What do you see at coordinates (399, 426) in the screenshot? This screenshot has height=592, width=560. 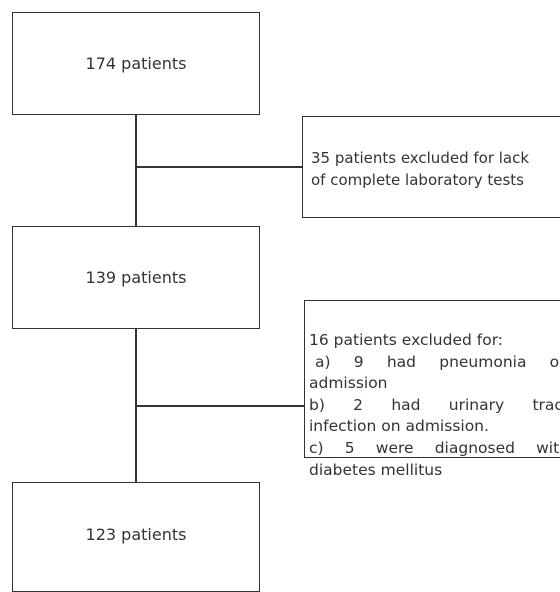 I see `exclusion-item-b-cont: infection on admission.` at bounding box center [399, 426].